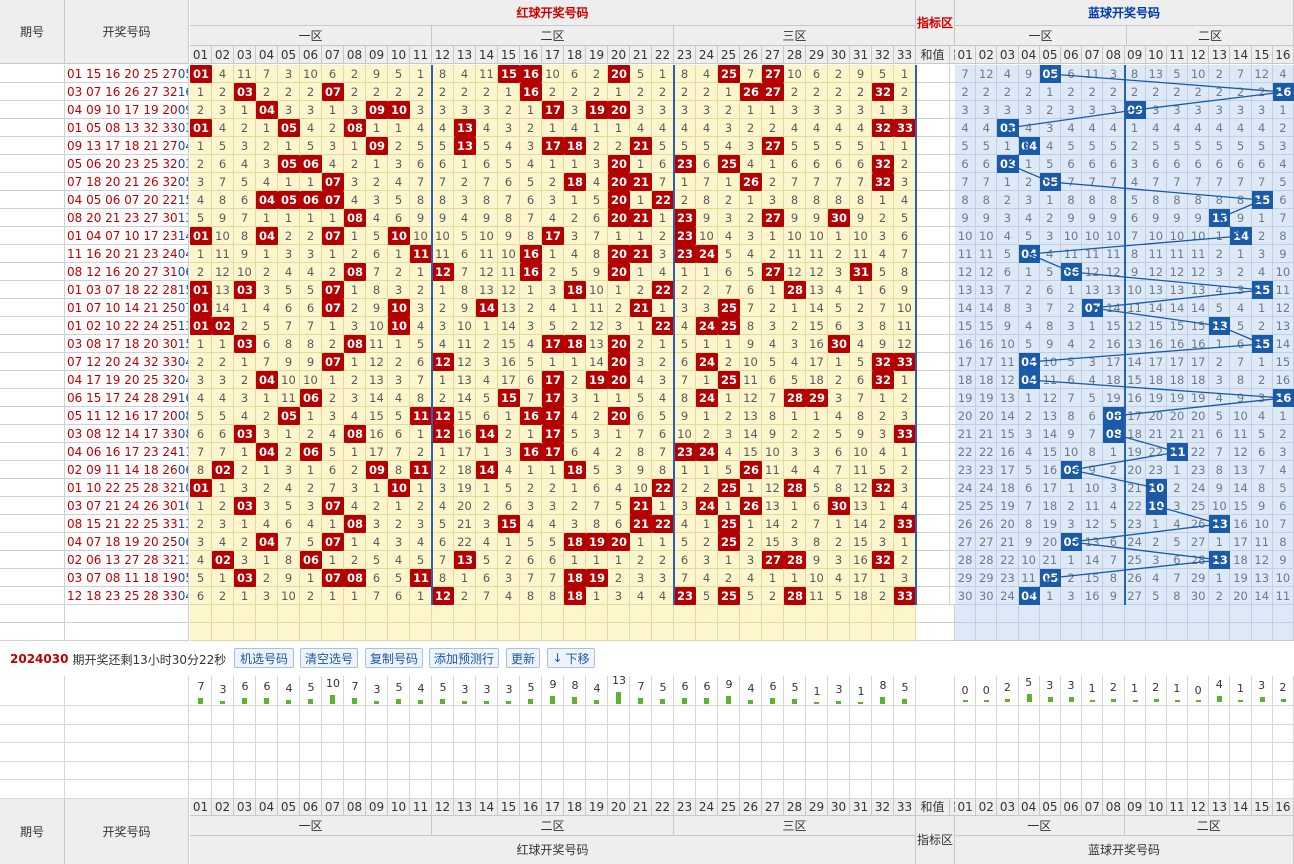 Image resolution: width=1294 pixels, height=864 pixels. Describe the element at coordinates (619, 344) in the screenshot. I see `red-hit-ball: 20` at that location.